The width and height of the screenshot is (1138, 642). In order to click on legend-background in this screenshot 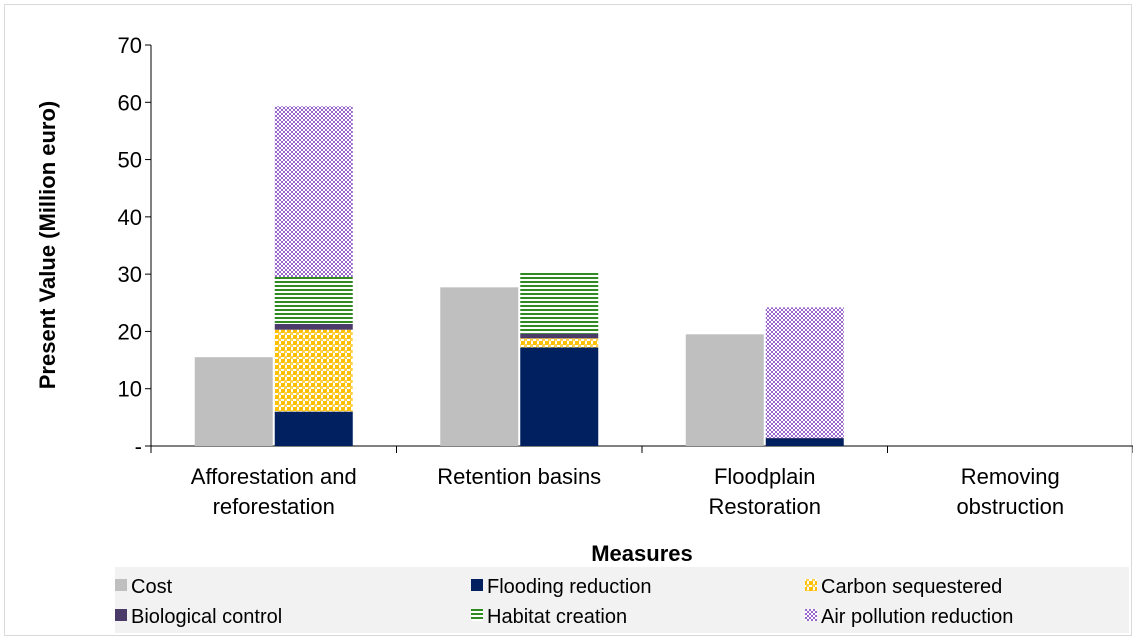, I will do `click(622, 600)`.